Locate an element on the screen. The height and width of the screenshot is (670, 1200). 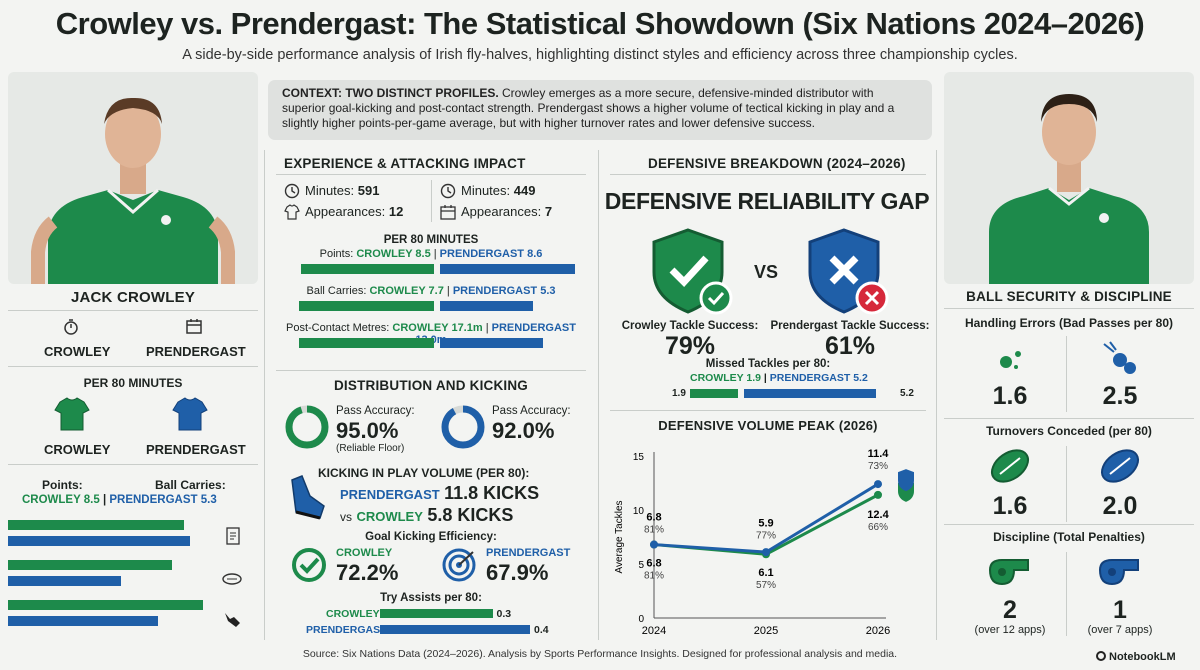
handling-c-value: 1.6 is located at coordinates (1010, 396).